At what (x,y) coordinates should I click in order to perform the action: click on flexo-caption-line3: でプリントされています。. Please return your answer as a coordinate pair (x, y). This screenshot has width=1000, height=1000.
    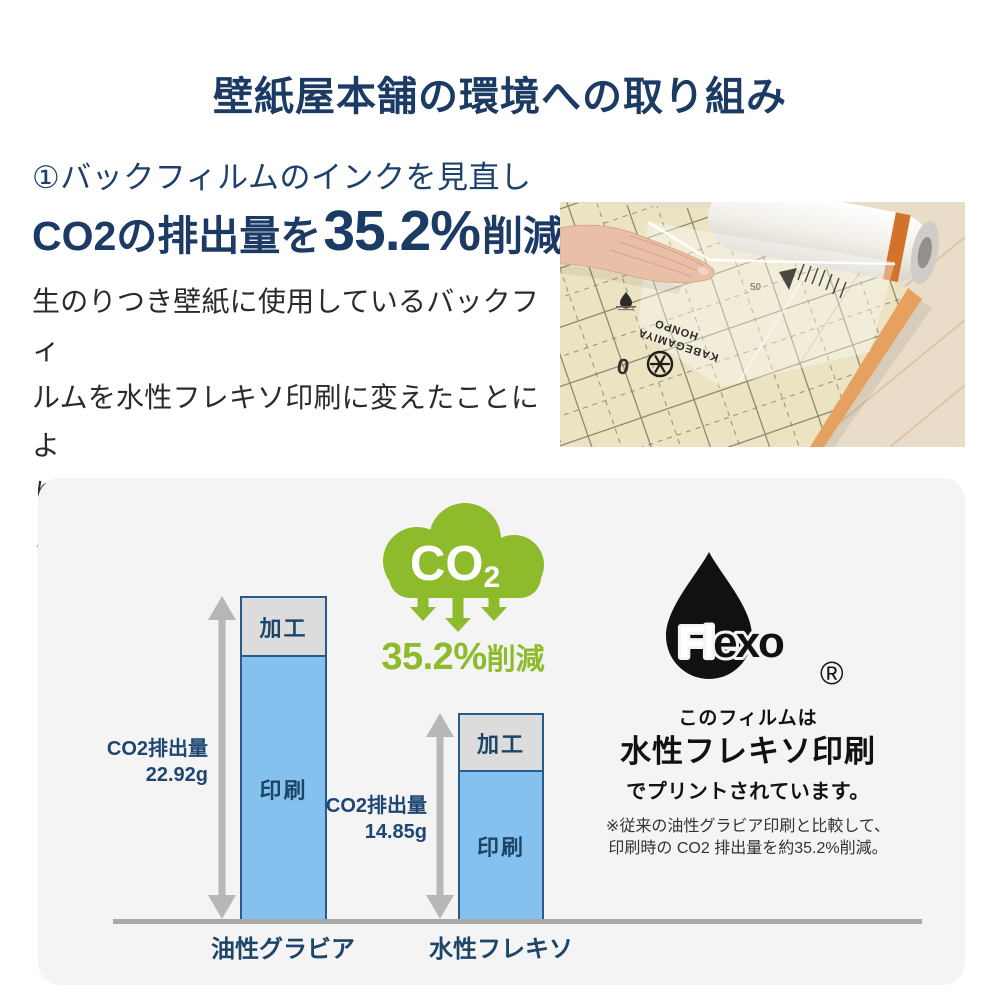
    Looking at the image, I should click on (748, 792).